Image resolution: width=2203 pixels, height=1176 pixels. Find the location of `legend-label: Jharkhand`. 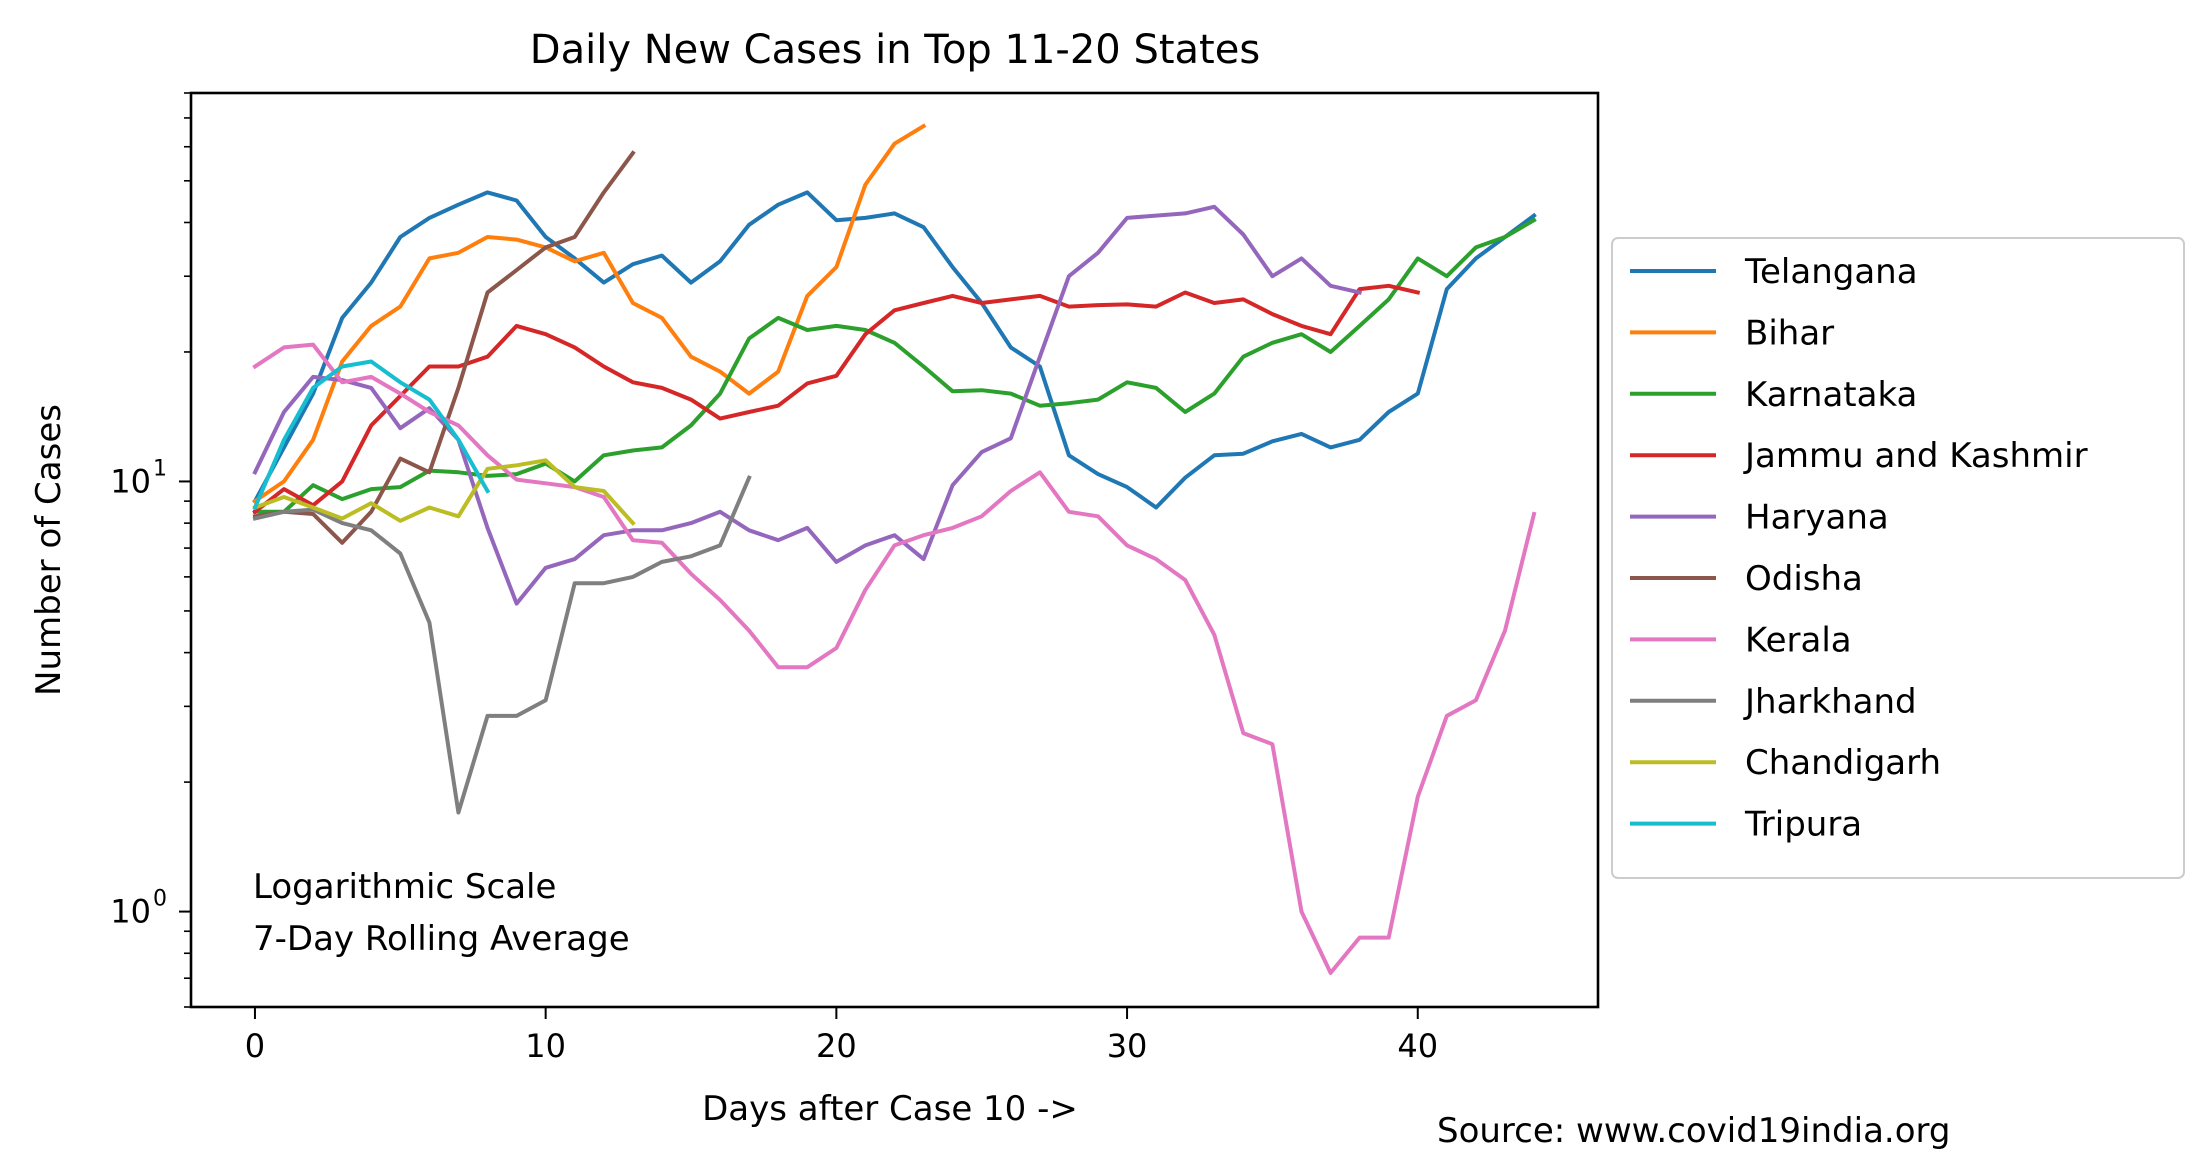

legend-label: Jharkhand is located at coordinates (1830, 702).